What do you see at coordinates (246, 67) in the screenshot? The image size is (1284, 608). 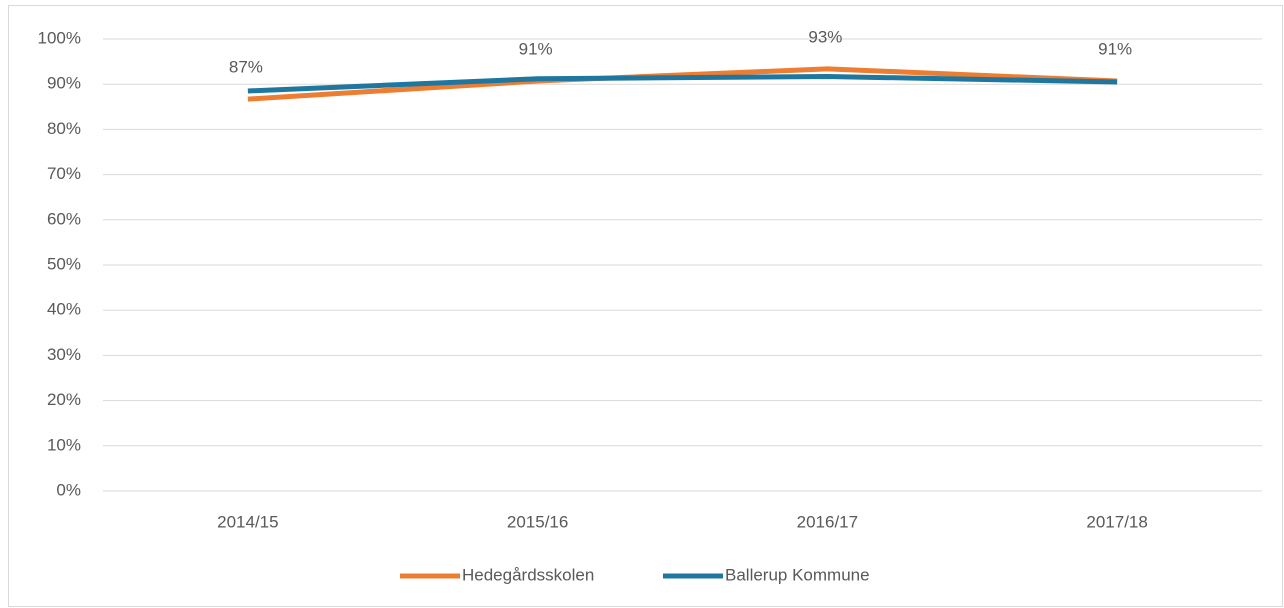 I see `data-label: 87%` at bounding box center [246, 67].